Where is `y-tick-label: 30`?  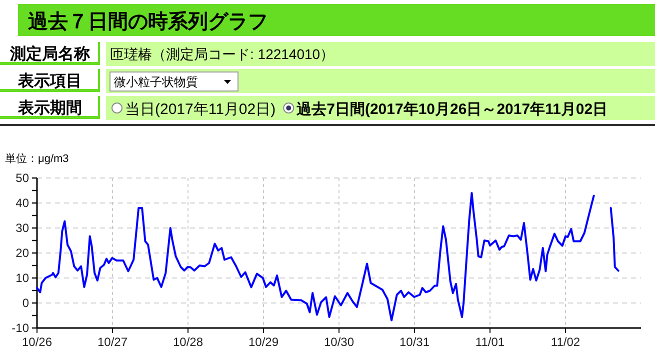 y-tick-label: 30 is located at coordinates (23, 228).